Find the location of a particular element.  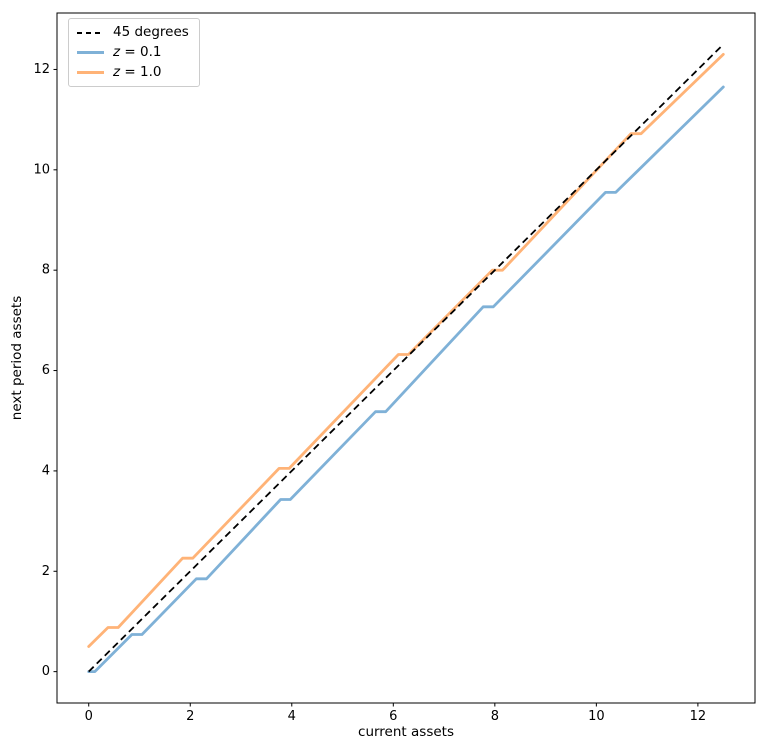

x-tick-label: 0 is located at coordinates (89, 716).